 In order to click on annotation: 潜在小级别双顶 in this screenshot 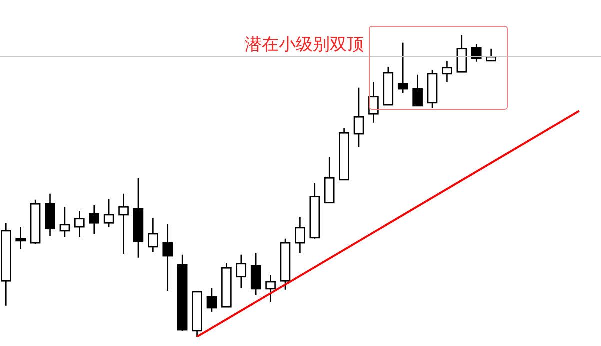, I will do `click(304, 45)`.